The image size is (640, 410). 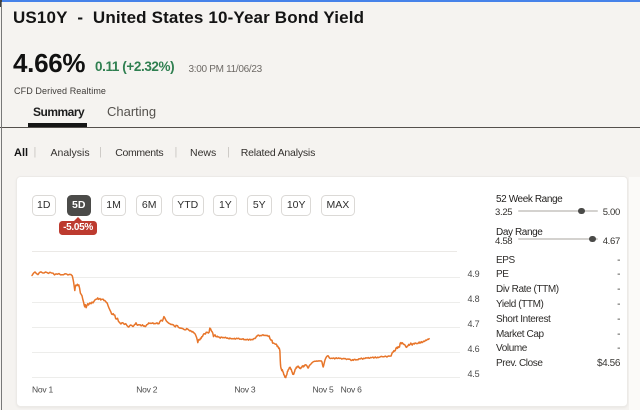 What do you see at coordinates (146, 390) in the screenshot?
I see `svg-text: Nov 2` at bounding box center [146, 390].